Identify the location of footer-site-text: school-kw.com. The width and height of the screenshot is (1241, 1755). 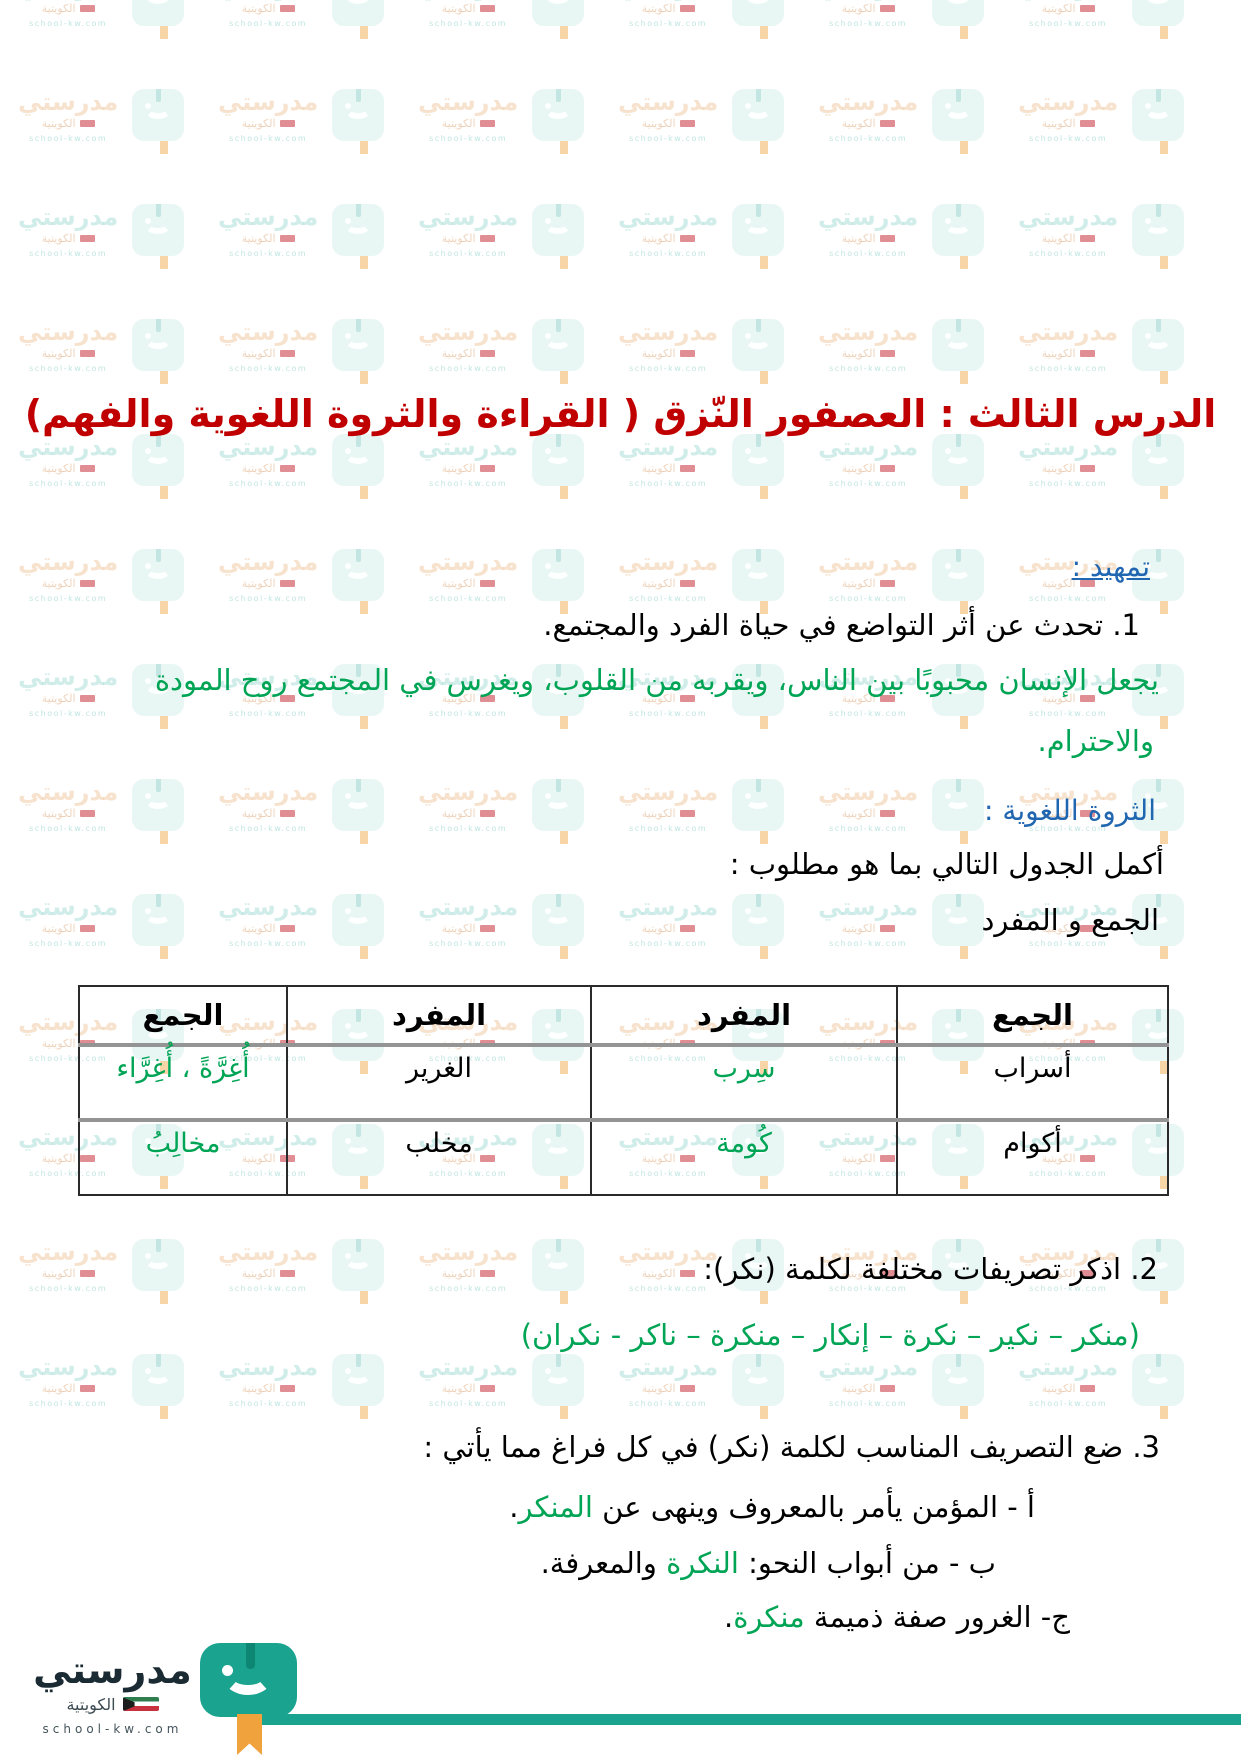
(112, 1728).